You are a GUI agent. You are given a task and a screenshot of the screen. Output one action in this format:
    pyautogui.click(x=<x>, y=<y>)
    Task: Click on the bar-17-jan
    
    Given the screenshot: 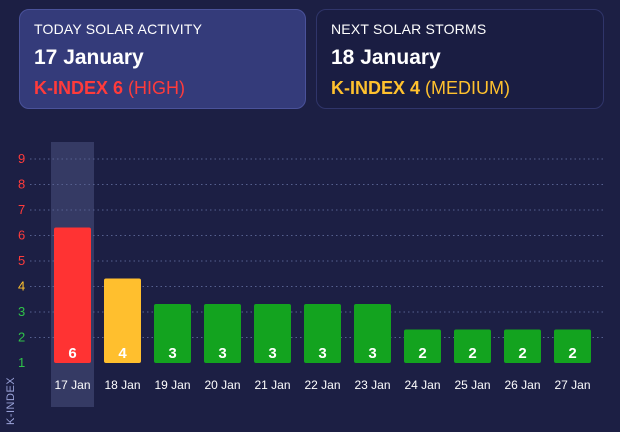 What is the action you would take?
    pyautogui.click(x=72, y=295)
    